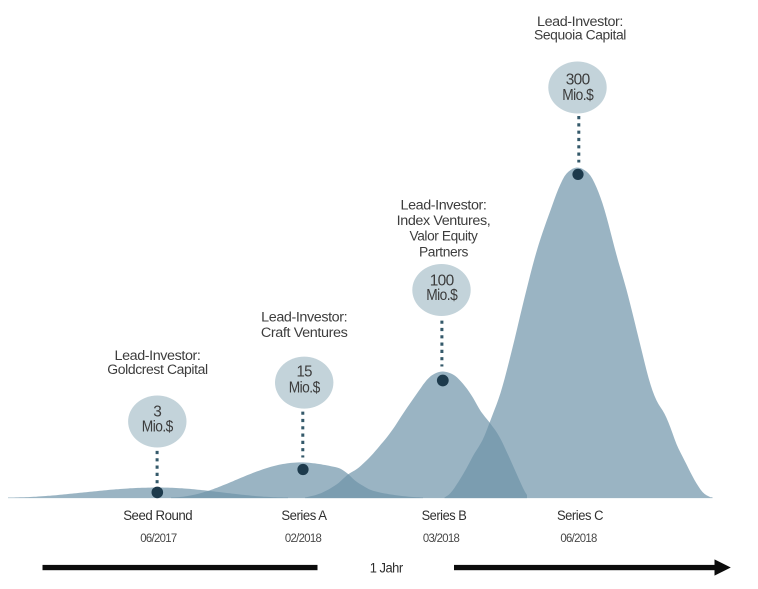 The width and height of the screenshot is (758, 589). I want to click on svg-text: Craft Ventures, so click(304, 333).